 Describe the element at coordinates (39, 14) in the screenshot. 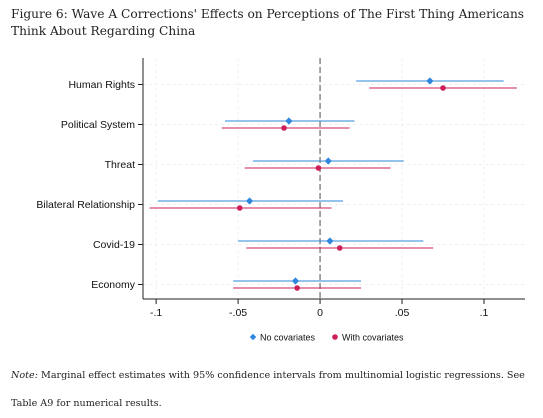

I see `figure-label: Figure 6:` at that location.